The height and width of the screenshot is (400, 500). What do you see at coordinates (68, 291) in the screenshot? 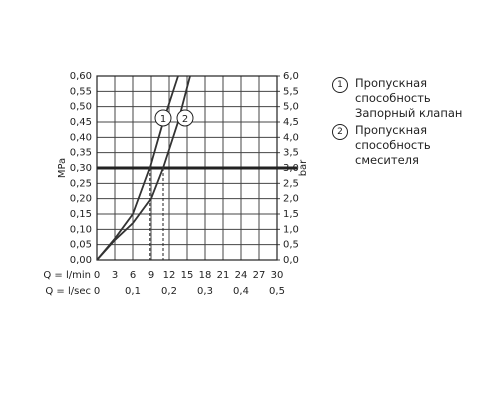
I see `x2-axis-label: Q = l/sec` at bounding box center [68, 291].